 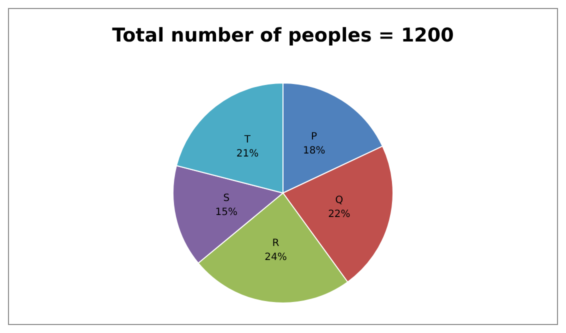 I want to click on slice-label: Q, so click(x=339, y=200).